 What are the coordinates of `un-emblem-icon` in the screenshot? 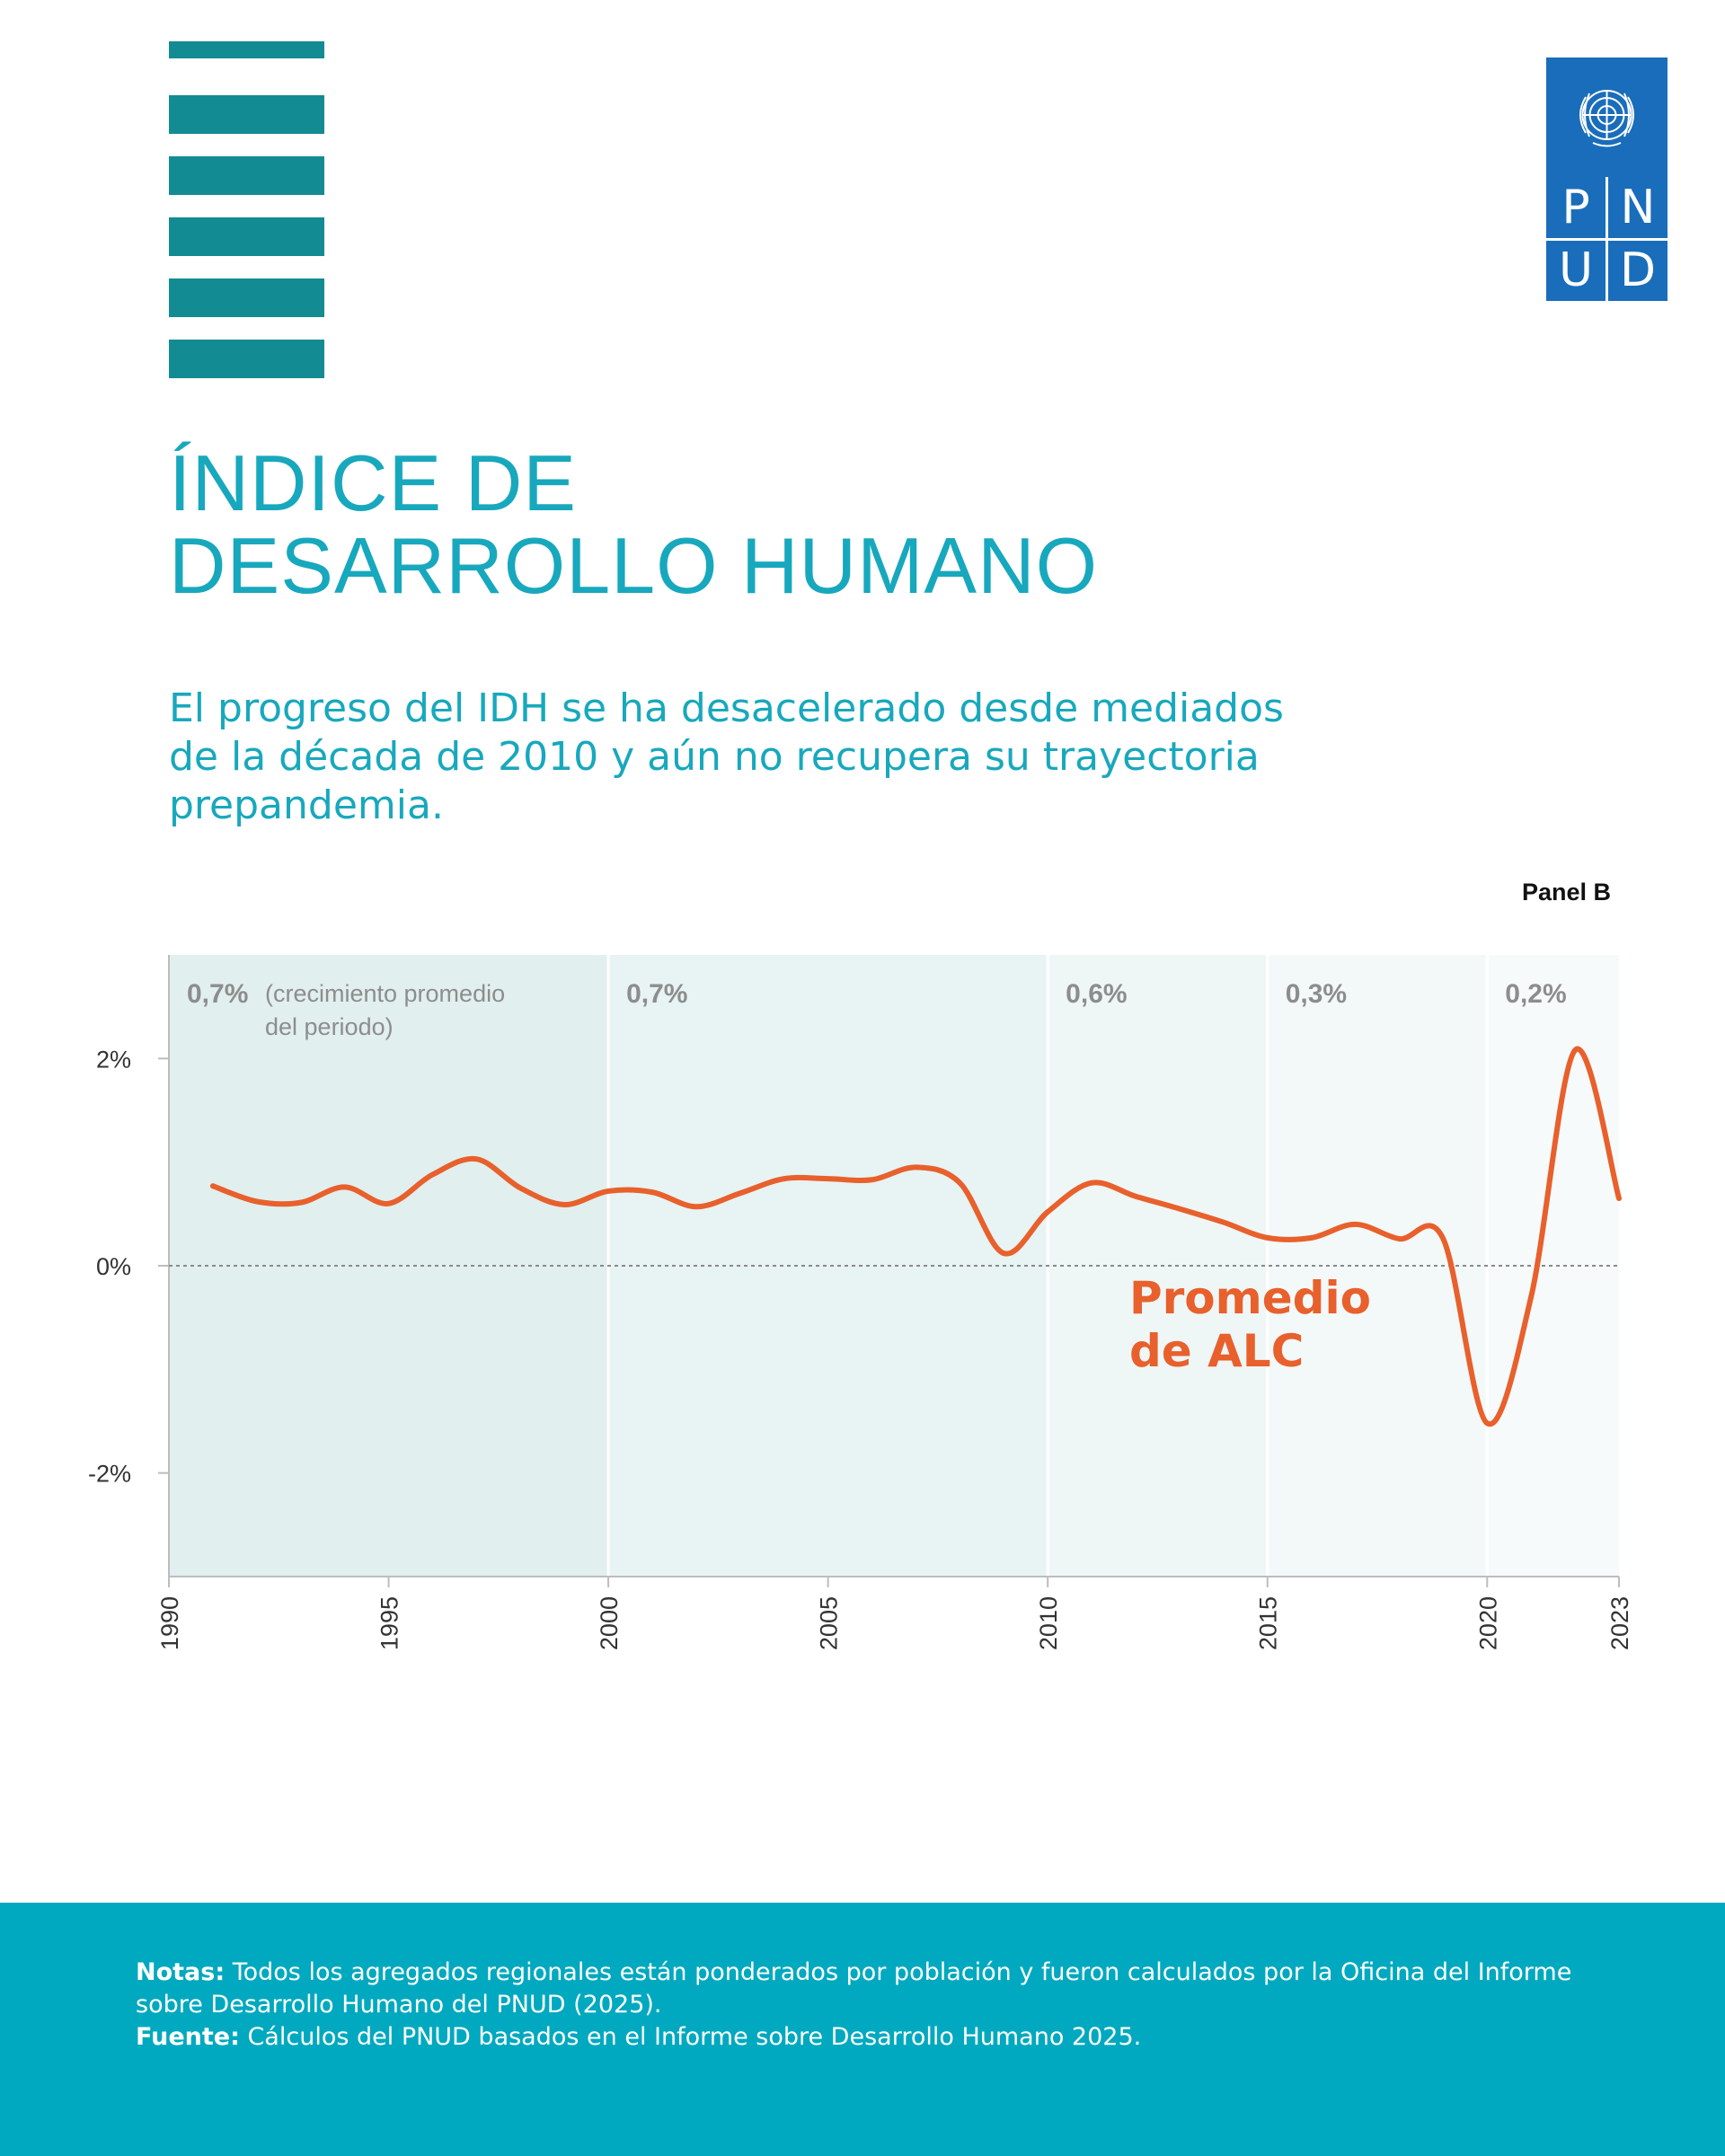 It's located at (1606, 118).